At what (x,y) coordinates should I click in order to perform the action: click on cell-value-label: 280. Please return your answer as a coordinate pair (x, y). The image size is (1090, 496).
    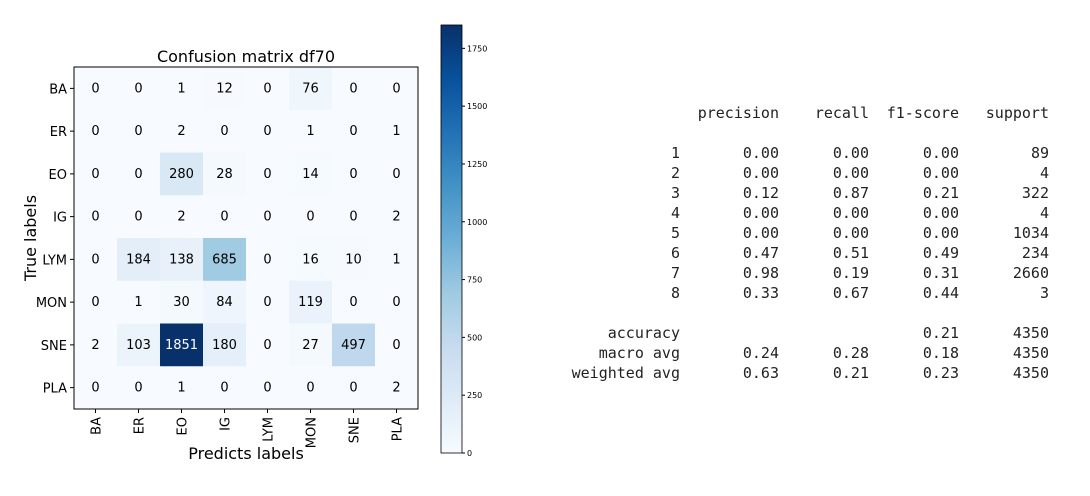
    Looking at the image, I should click on (181, 174).